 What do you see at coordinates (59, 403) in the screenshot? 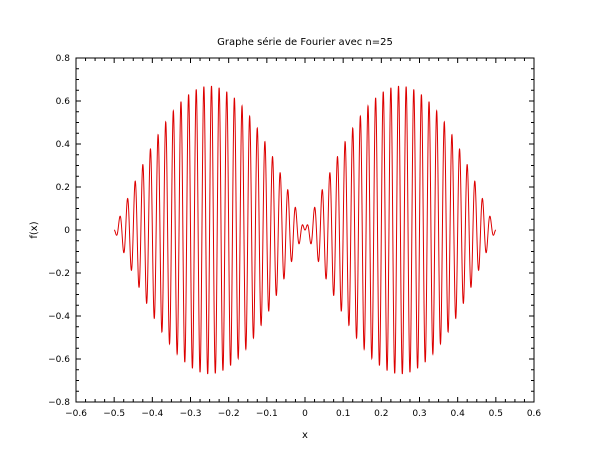
I see `y-tick-label: −0.8` at bounding box center [59, 403].